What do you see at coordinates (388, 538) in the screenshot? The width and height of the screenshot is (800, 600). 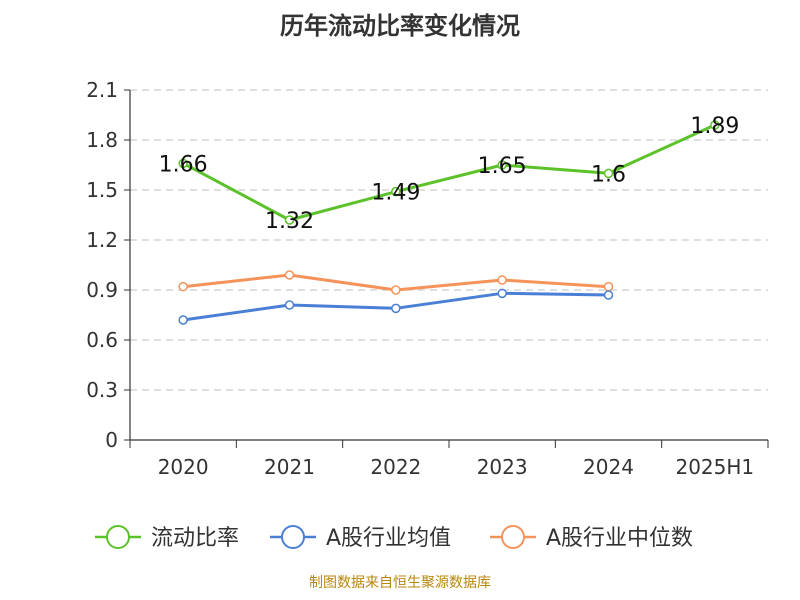 I see `legend-label: A股行业均值` at bounding box center [388, 538].